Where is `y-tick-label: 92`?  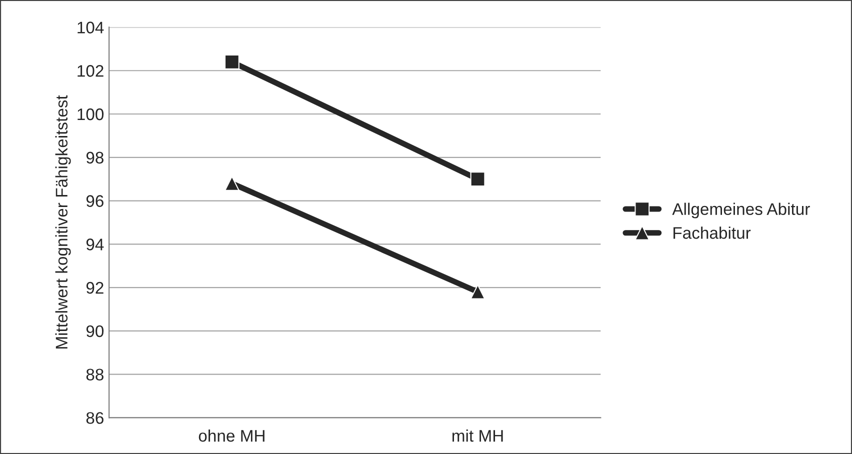 y-tick-label: 92 is located at coordinates (95, 288).